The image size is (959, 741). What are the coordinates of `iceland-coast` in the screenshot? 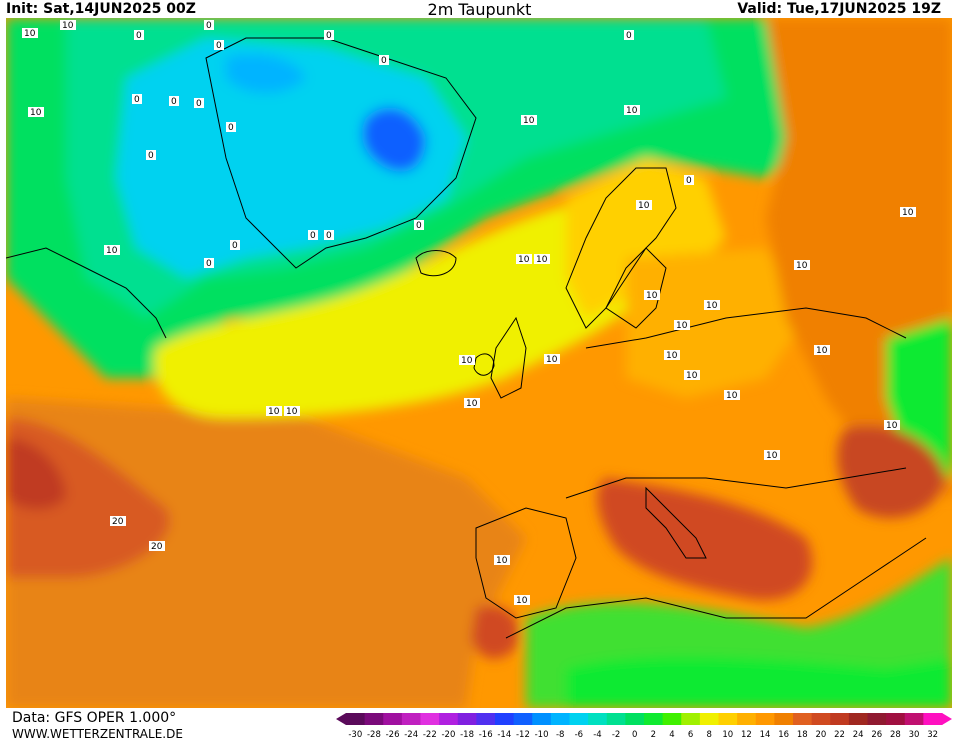 It's located at (436, 263).